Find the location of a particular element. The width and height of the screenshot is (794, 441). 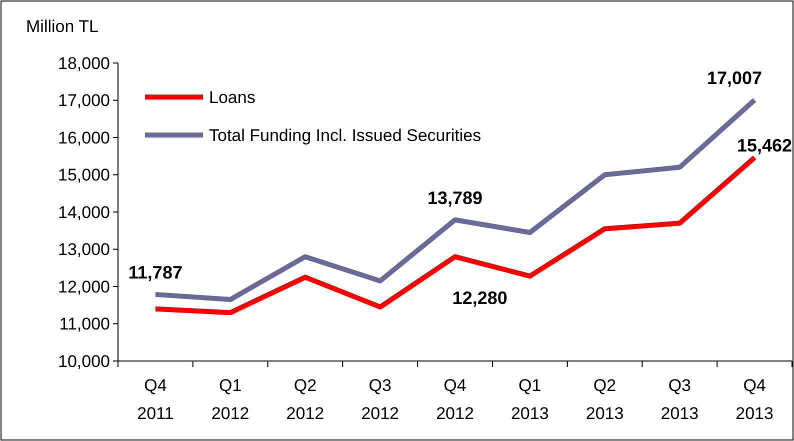

x-tick-label: Q2 2012 is located at coordinates (305, 399).